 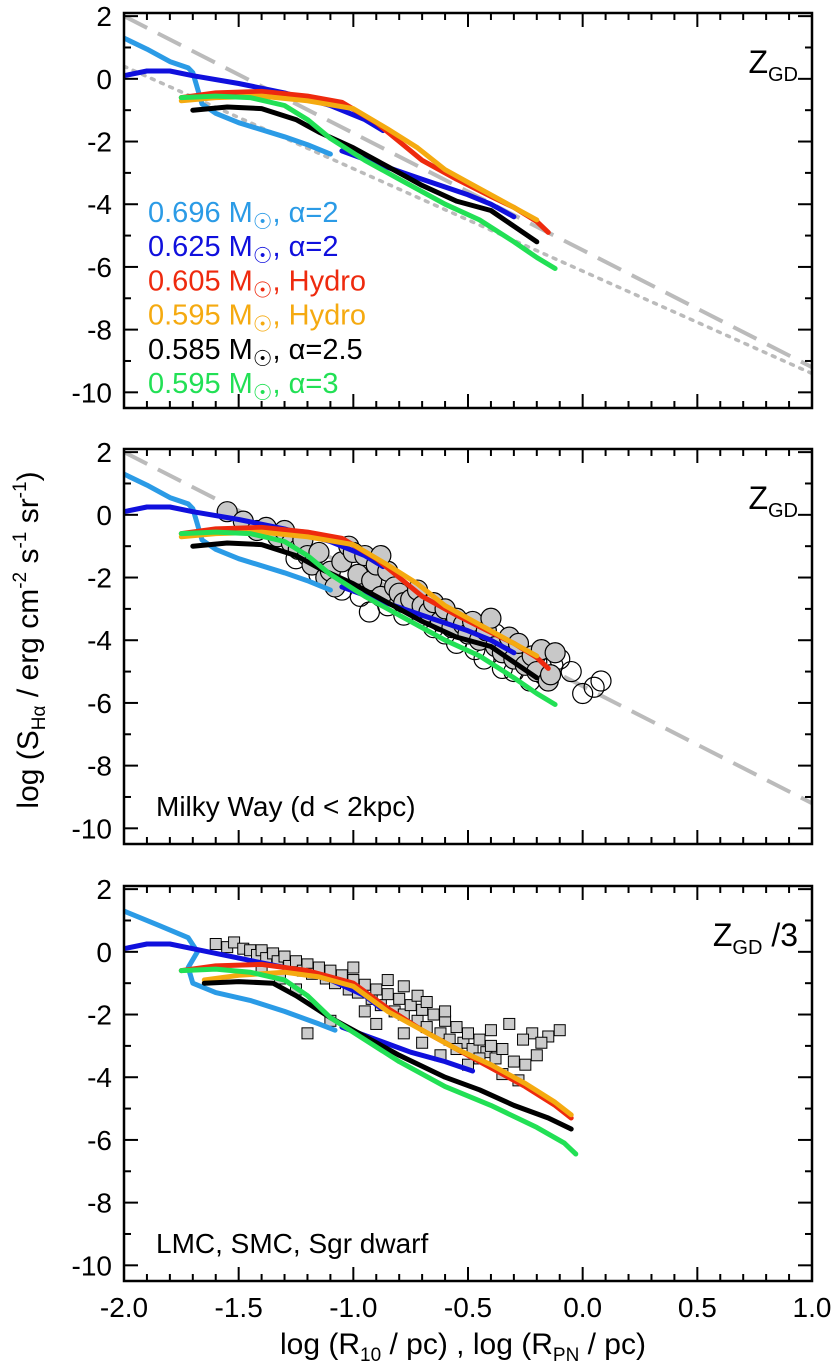 What do you see at coordinates (99, 640) in the screenshot?
I see `middle-y-tick-label: -4` at bounding box center [99, 640].